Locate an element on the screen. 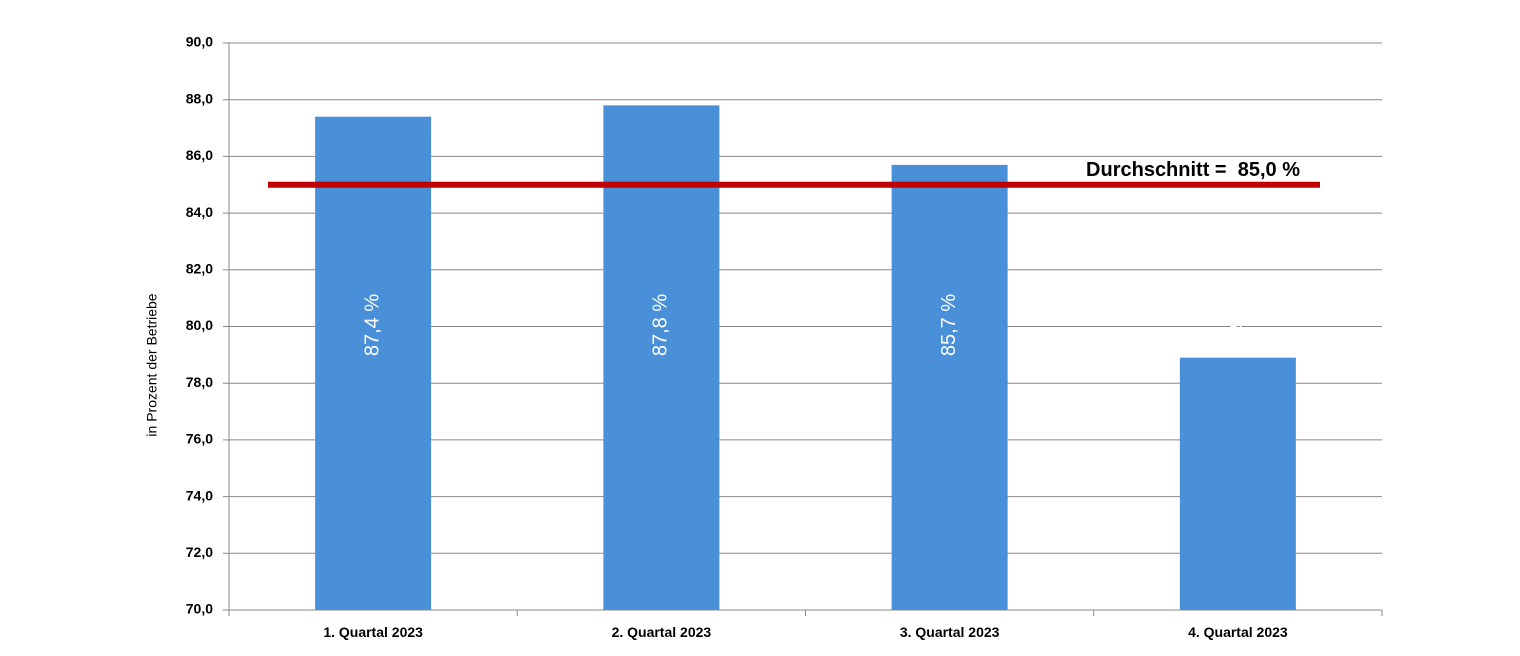  average-line-label: Durchschnitt = 85,0 % is located at coordinates (1193, 170).